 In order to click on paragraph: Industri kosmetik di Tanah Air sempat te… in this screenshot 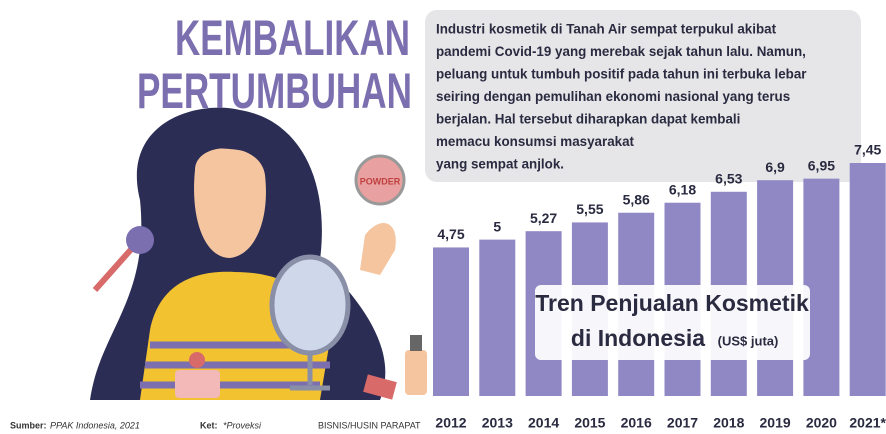, I will do `click(621, 97)`.